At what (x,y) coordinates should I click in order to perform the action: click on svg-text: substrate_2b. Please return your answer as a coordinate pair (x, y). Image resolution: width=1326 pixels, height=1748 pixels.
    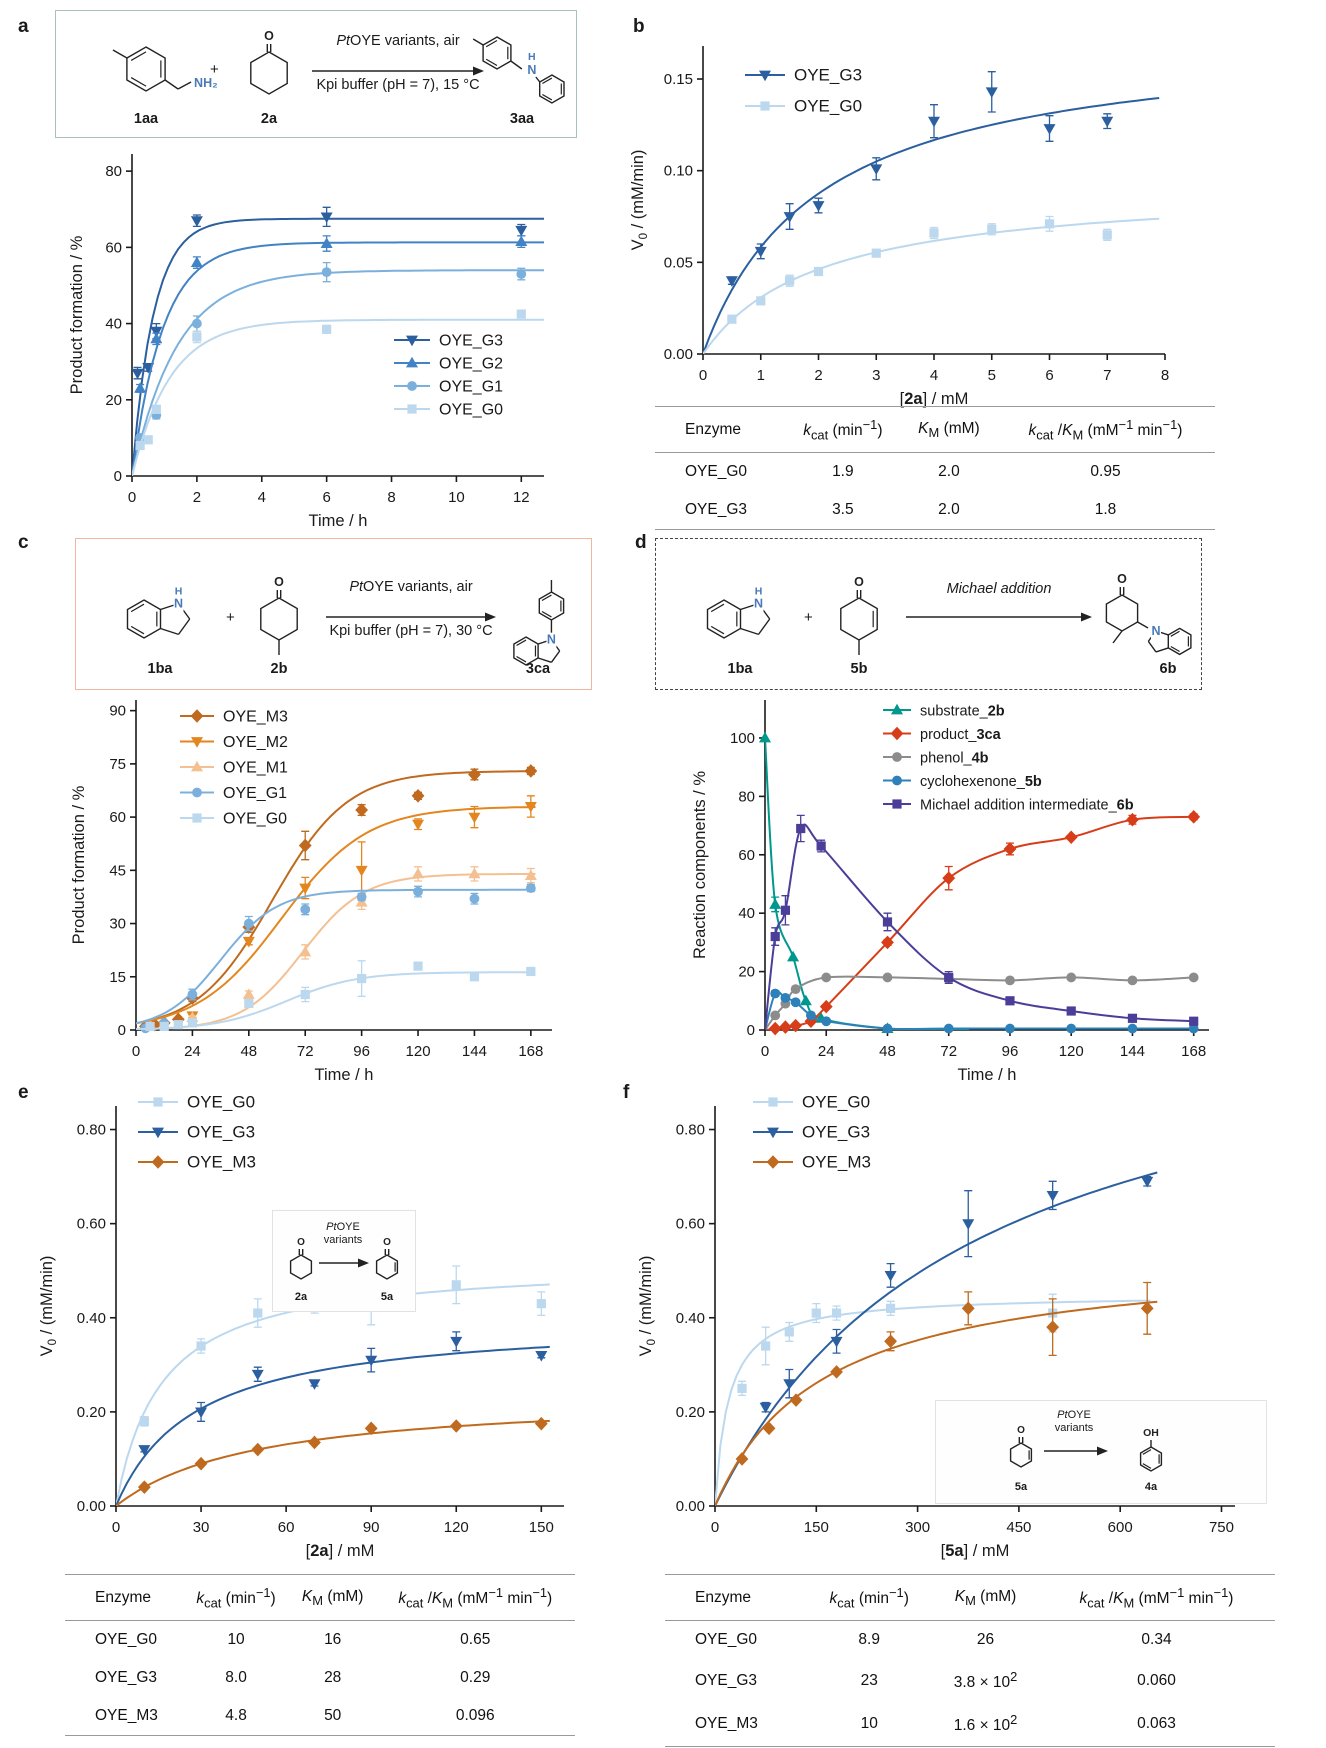
    Looking at the image, I should click on (962, 712).